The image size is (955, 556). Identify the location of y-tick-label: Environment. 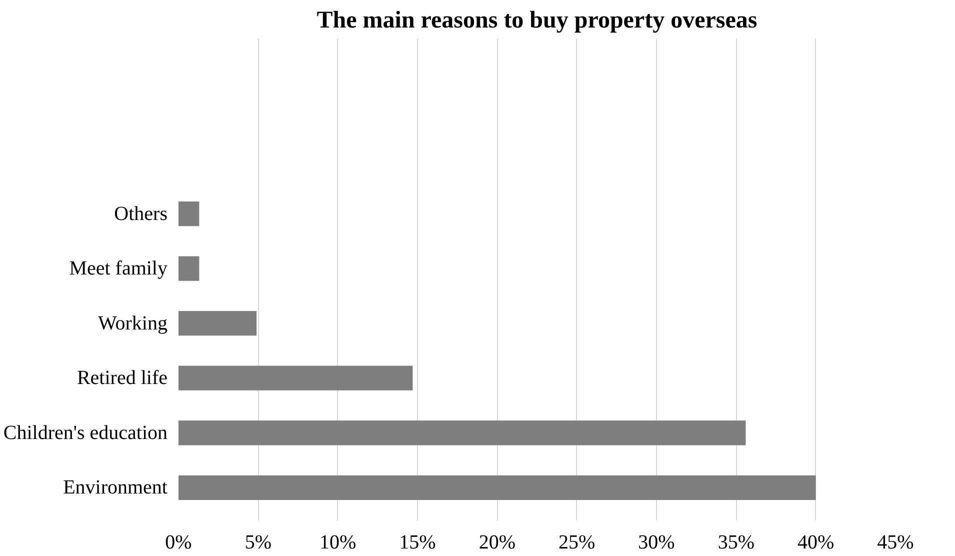
(115, 487).